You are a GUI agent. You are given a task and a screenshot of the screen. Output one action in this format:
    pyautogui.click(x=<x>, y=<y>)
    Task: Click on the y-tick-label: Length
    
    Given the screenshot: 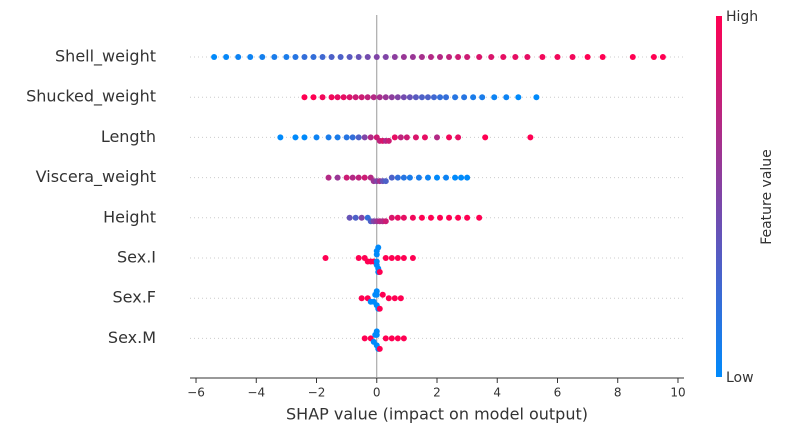 What is the action you would take?
    pyautogui.click(x=128, y=136)
    